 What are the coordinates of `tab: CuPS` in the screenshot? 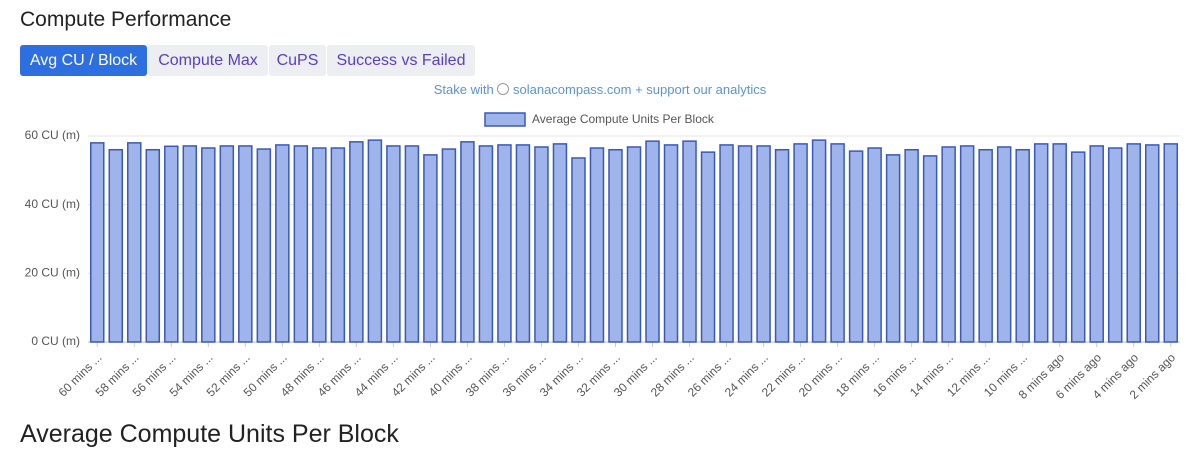 It's located at (297, 60).